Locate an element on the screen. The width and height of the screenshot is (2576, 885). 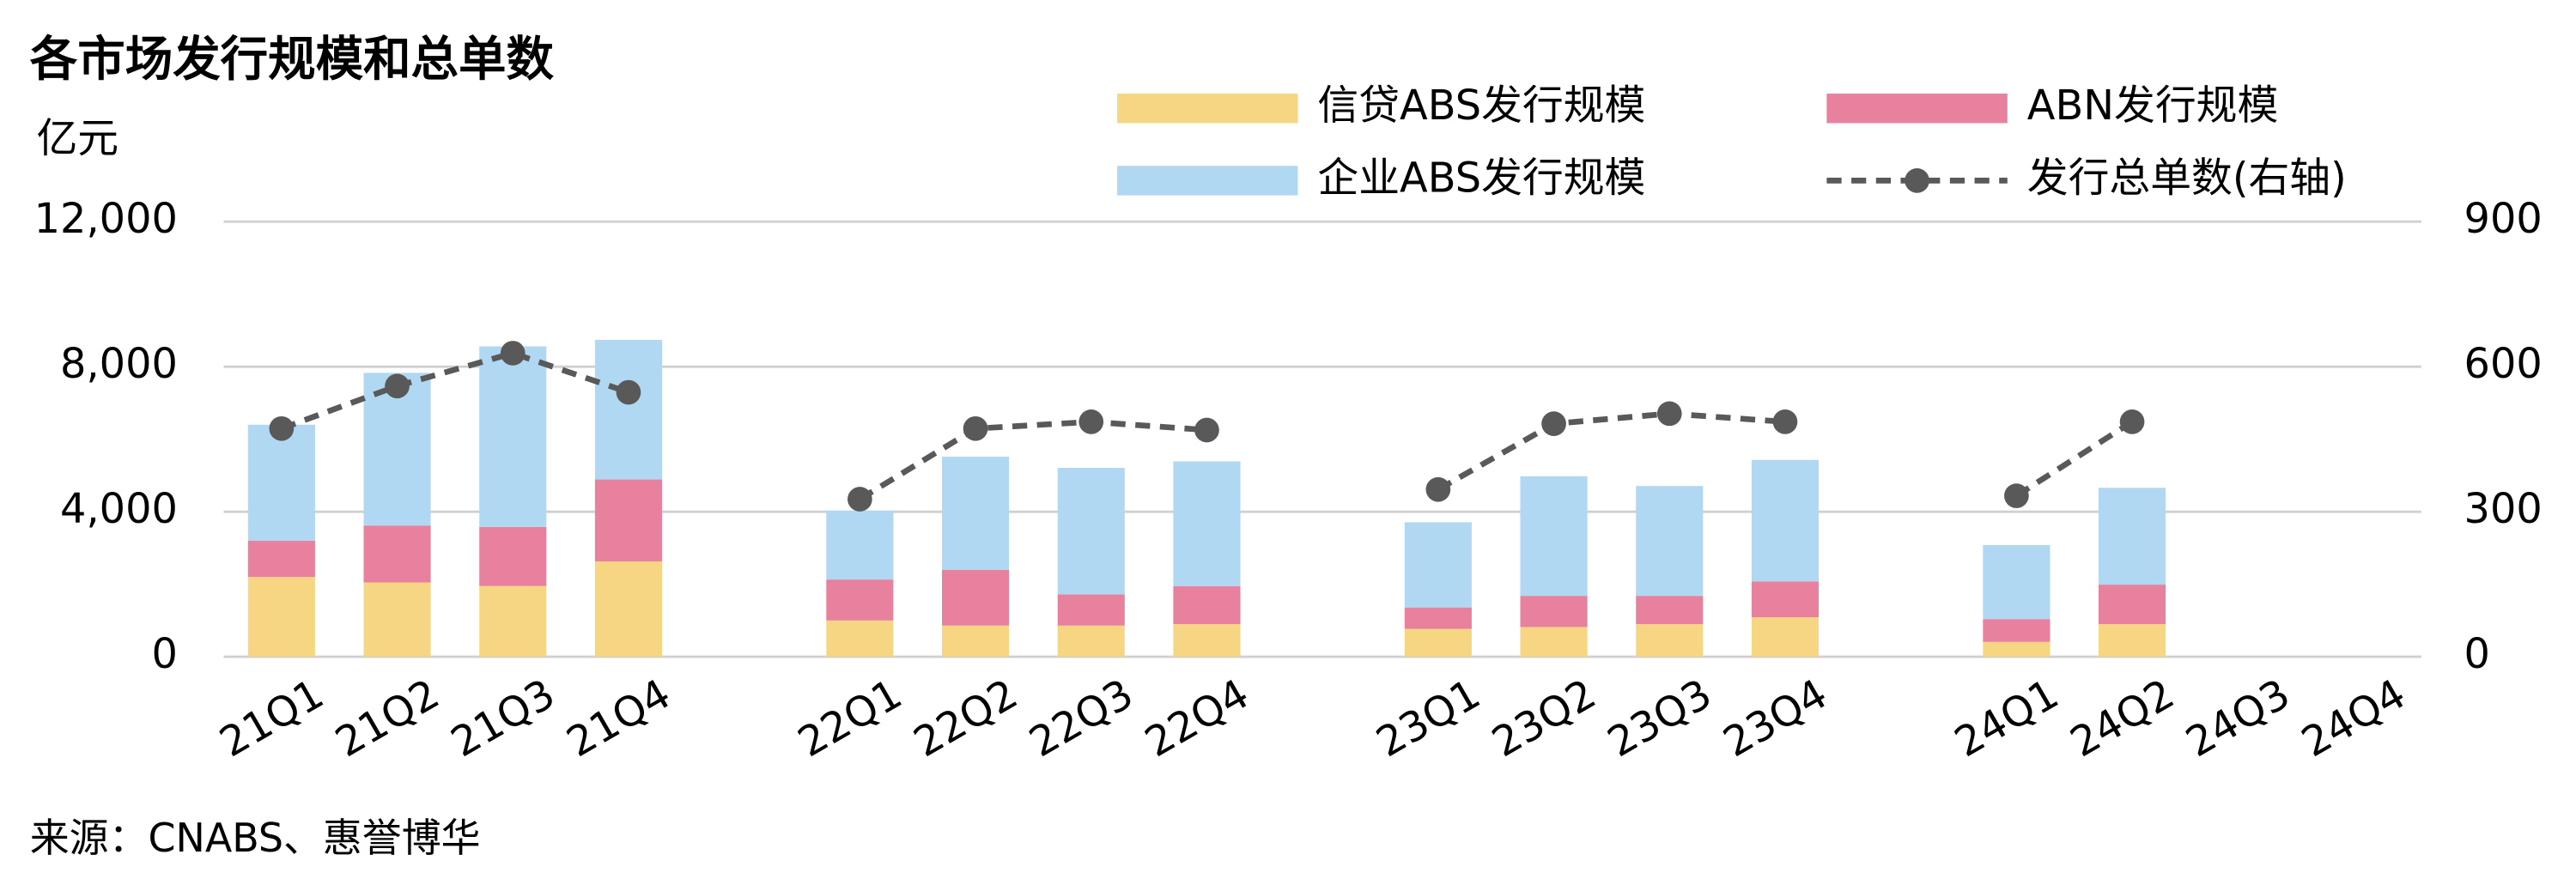
x-tick-label: 21Q3 is located at coordinates (503, 718).